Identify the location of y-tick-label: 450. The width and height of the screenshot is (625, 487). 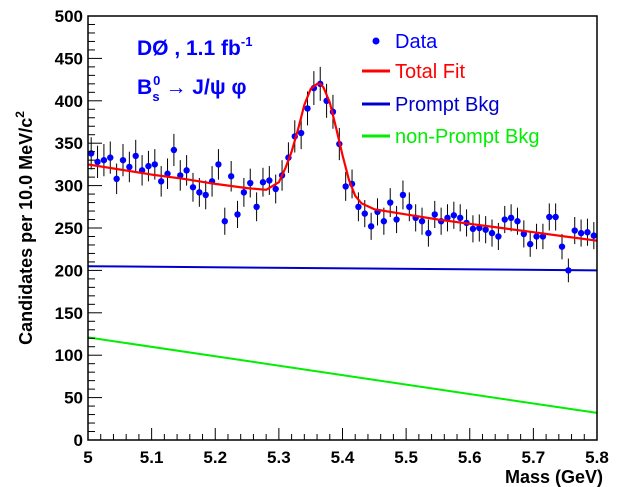
(69, 58).